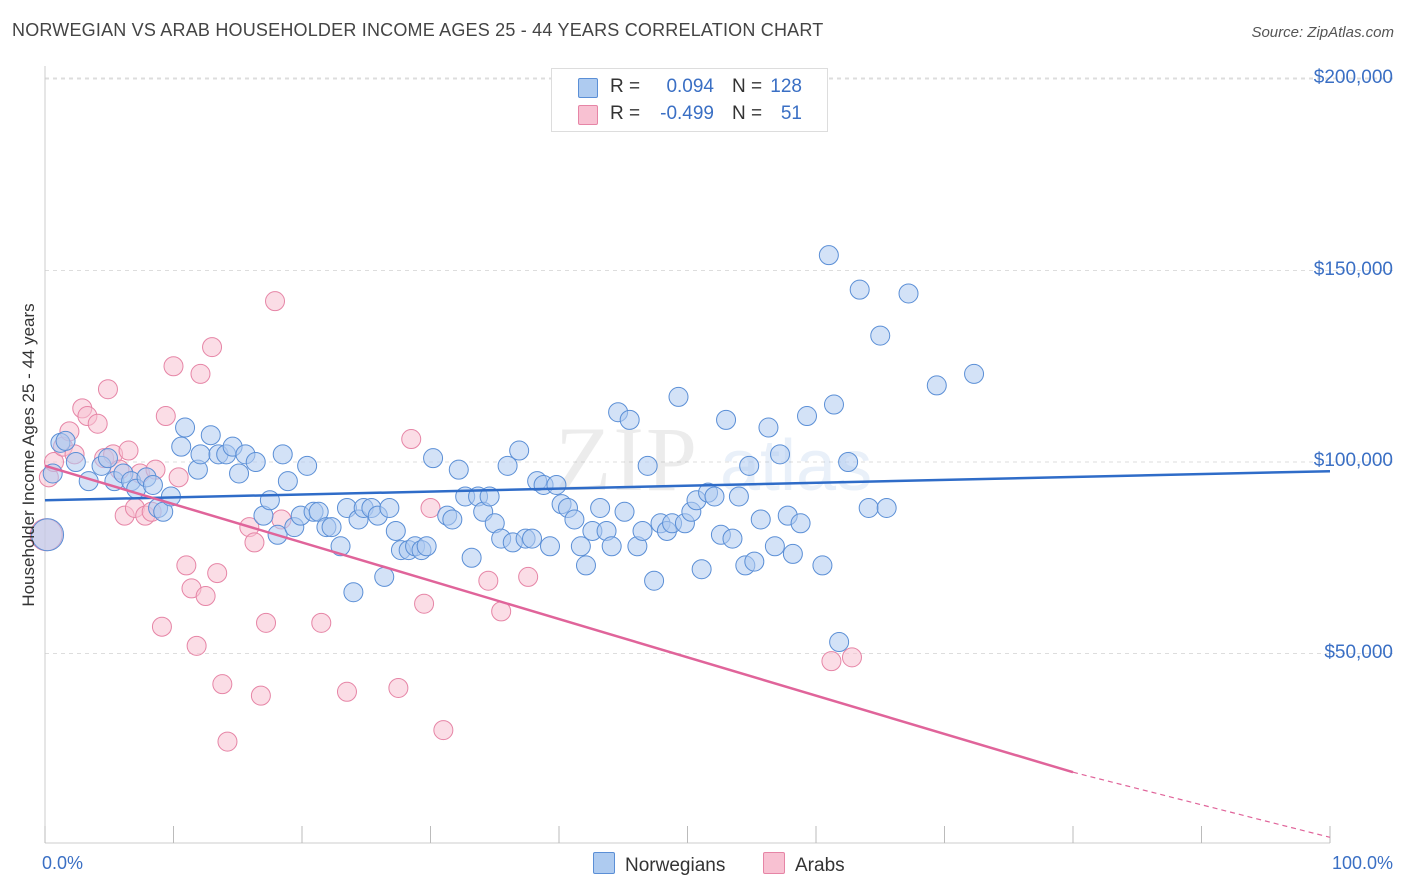 The width and height of the screenshot is (1406, 892). I want to click on legend-item-norwegians: Norwegians, so click(659, 864).